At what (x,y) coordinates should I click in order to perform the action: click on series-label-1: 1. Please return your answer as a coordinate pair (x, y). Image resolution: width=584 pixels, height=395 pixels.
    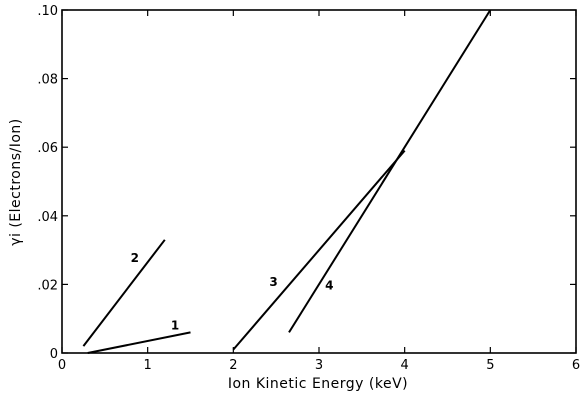
    Looking at the image, I should click on (175, 326).